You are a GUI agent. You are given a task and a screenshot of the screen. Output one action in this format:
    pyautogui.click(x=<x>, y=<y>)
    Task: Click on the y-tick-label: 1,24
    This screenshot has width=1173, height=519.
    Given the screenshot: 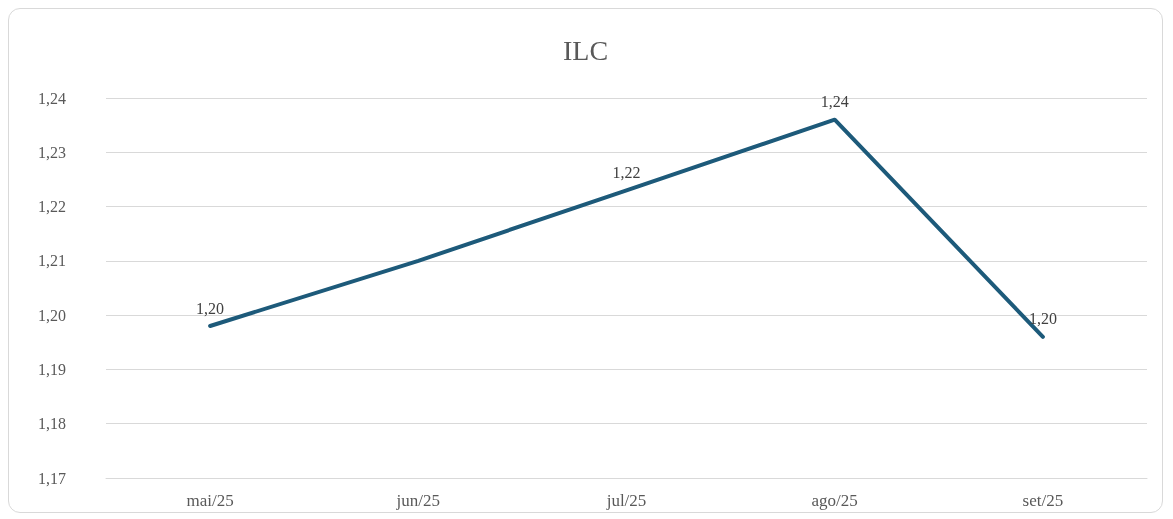 What is the action you would take?
    pyautogui.click(x=52, y=98)
    